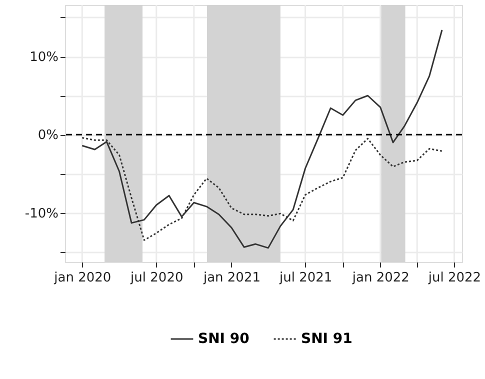 The height and width of the screenshot is (379, 485). Describe the element at coordinates (224, 339) in the screenshot. I see `legend-label: SNI 90` at that location.